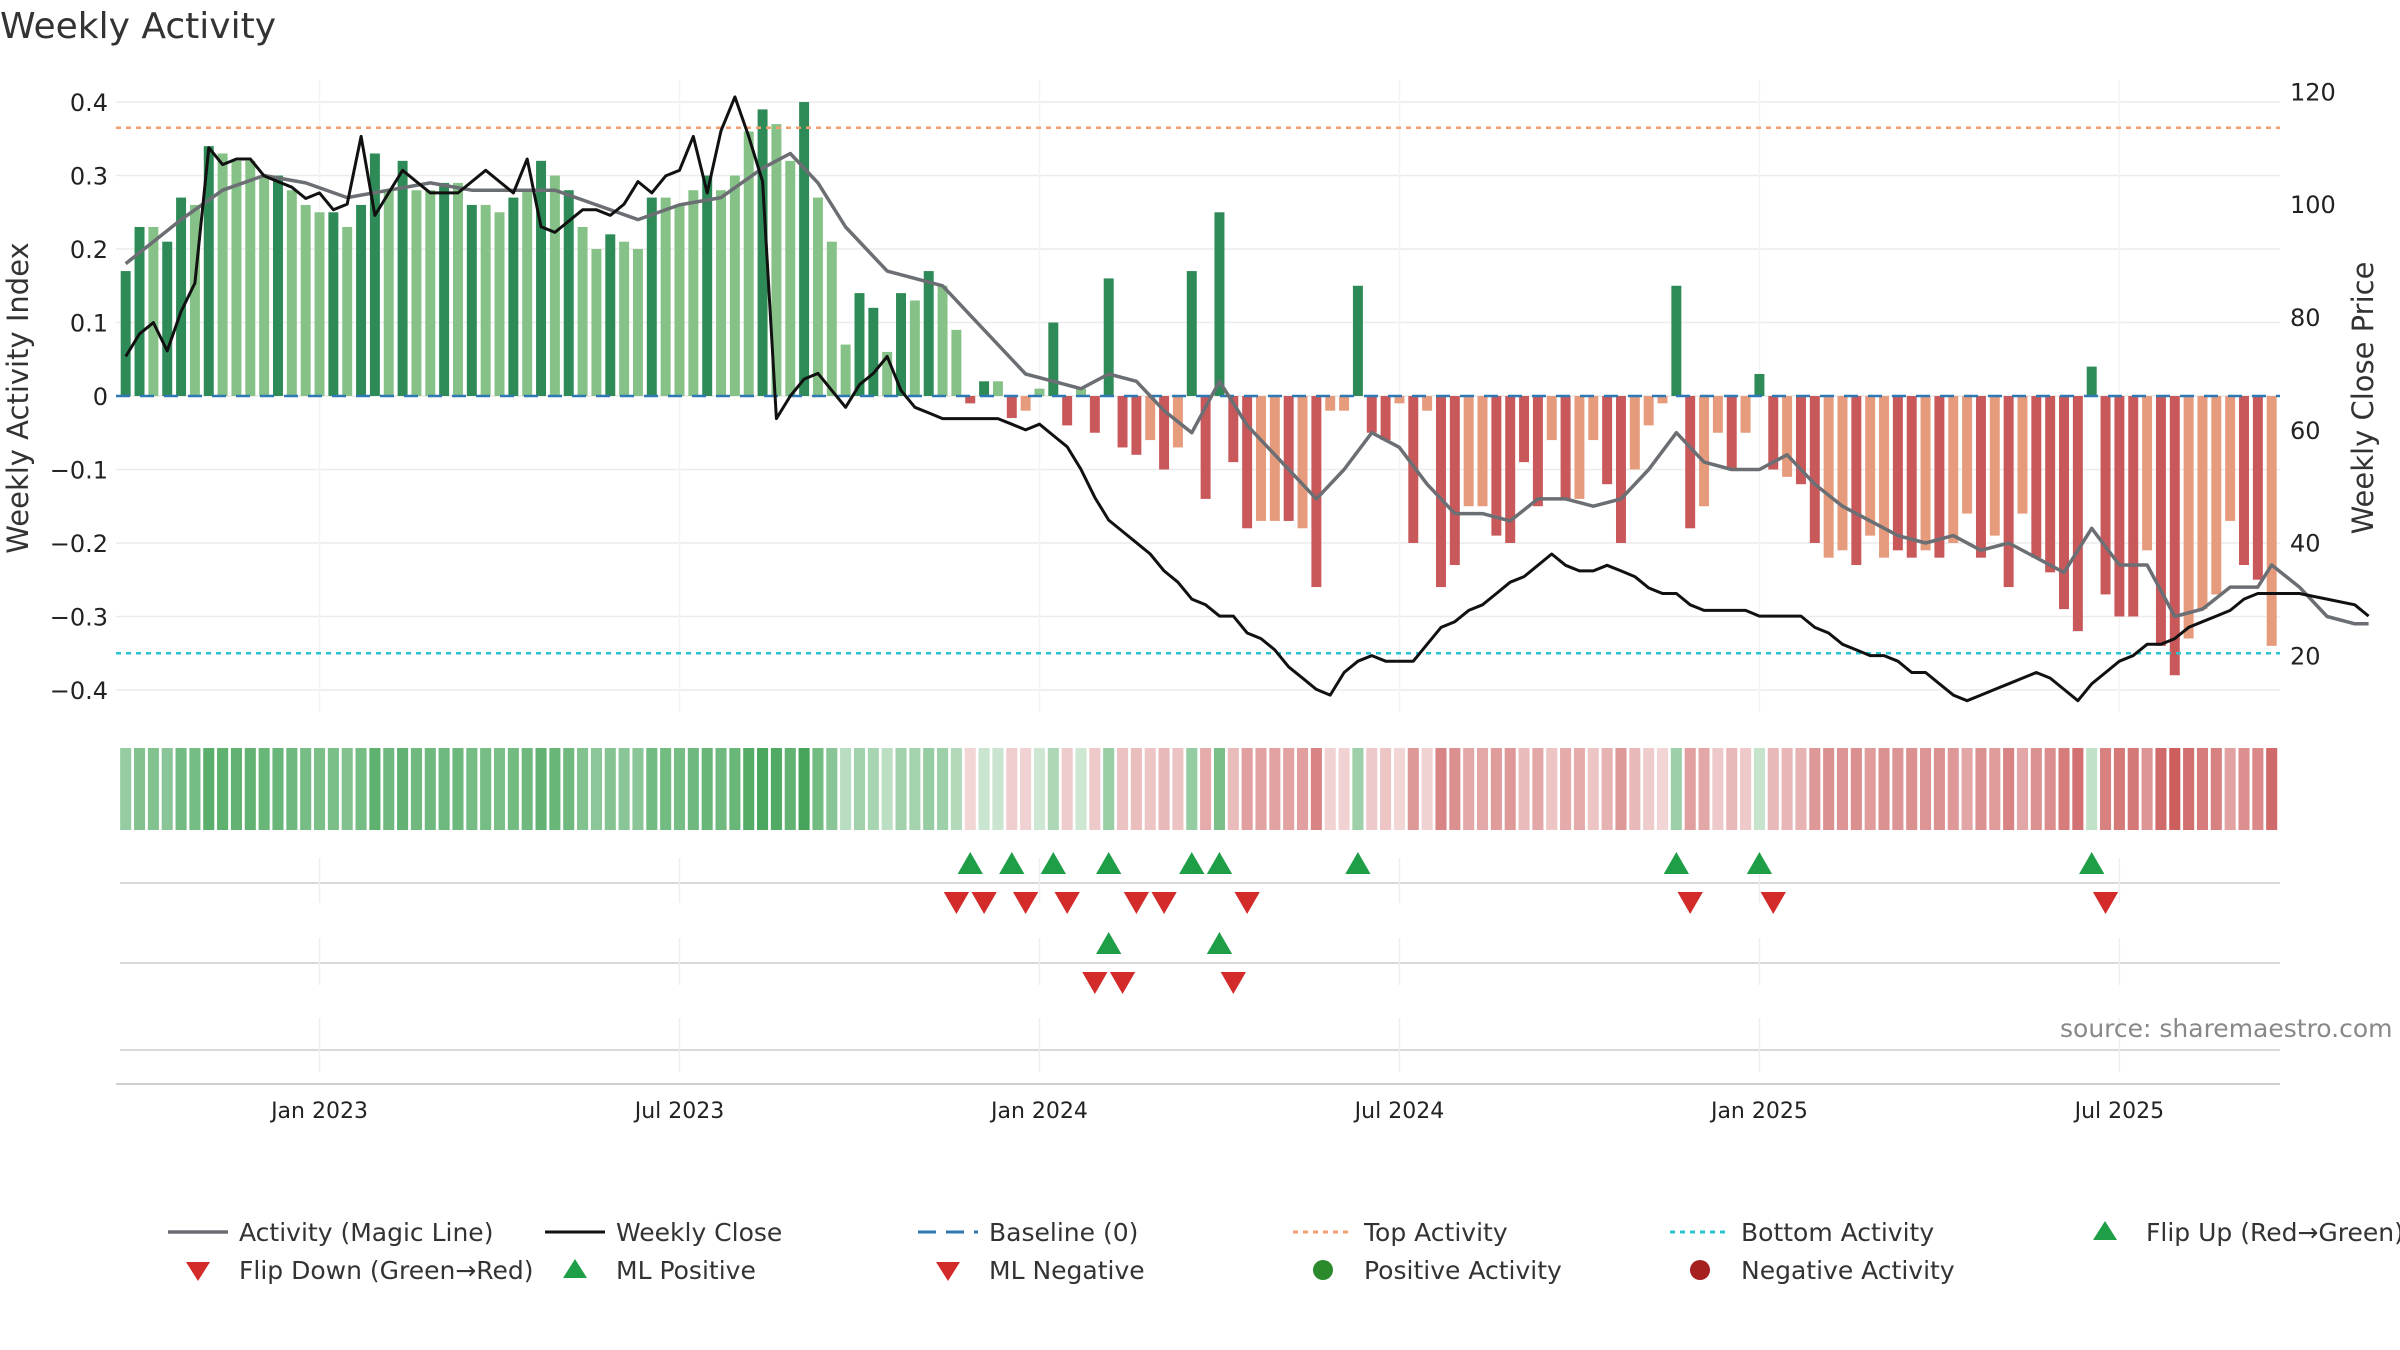 This screenshot has height=1350, width=2400. I want to click on y-tick-label: 0.1, so click(89, 324).